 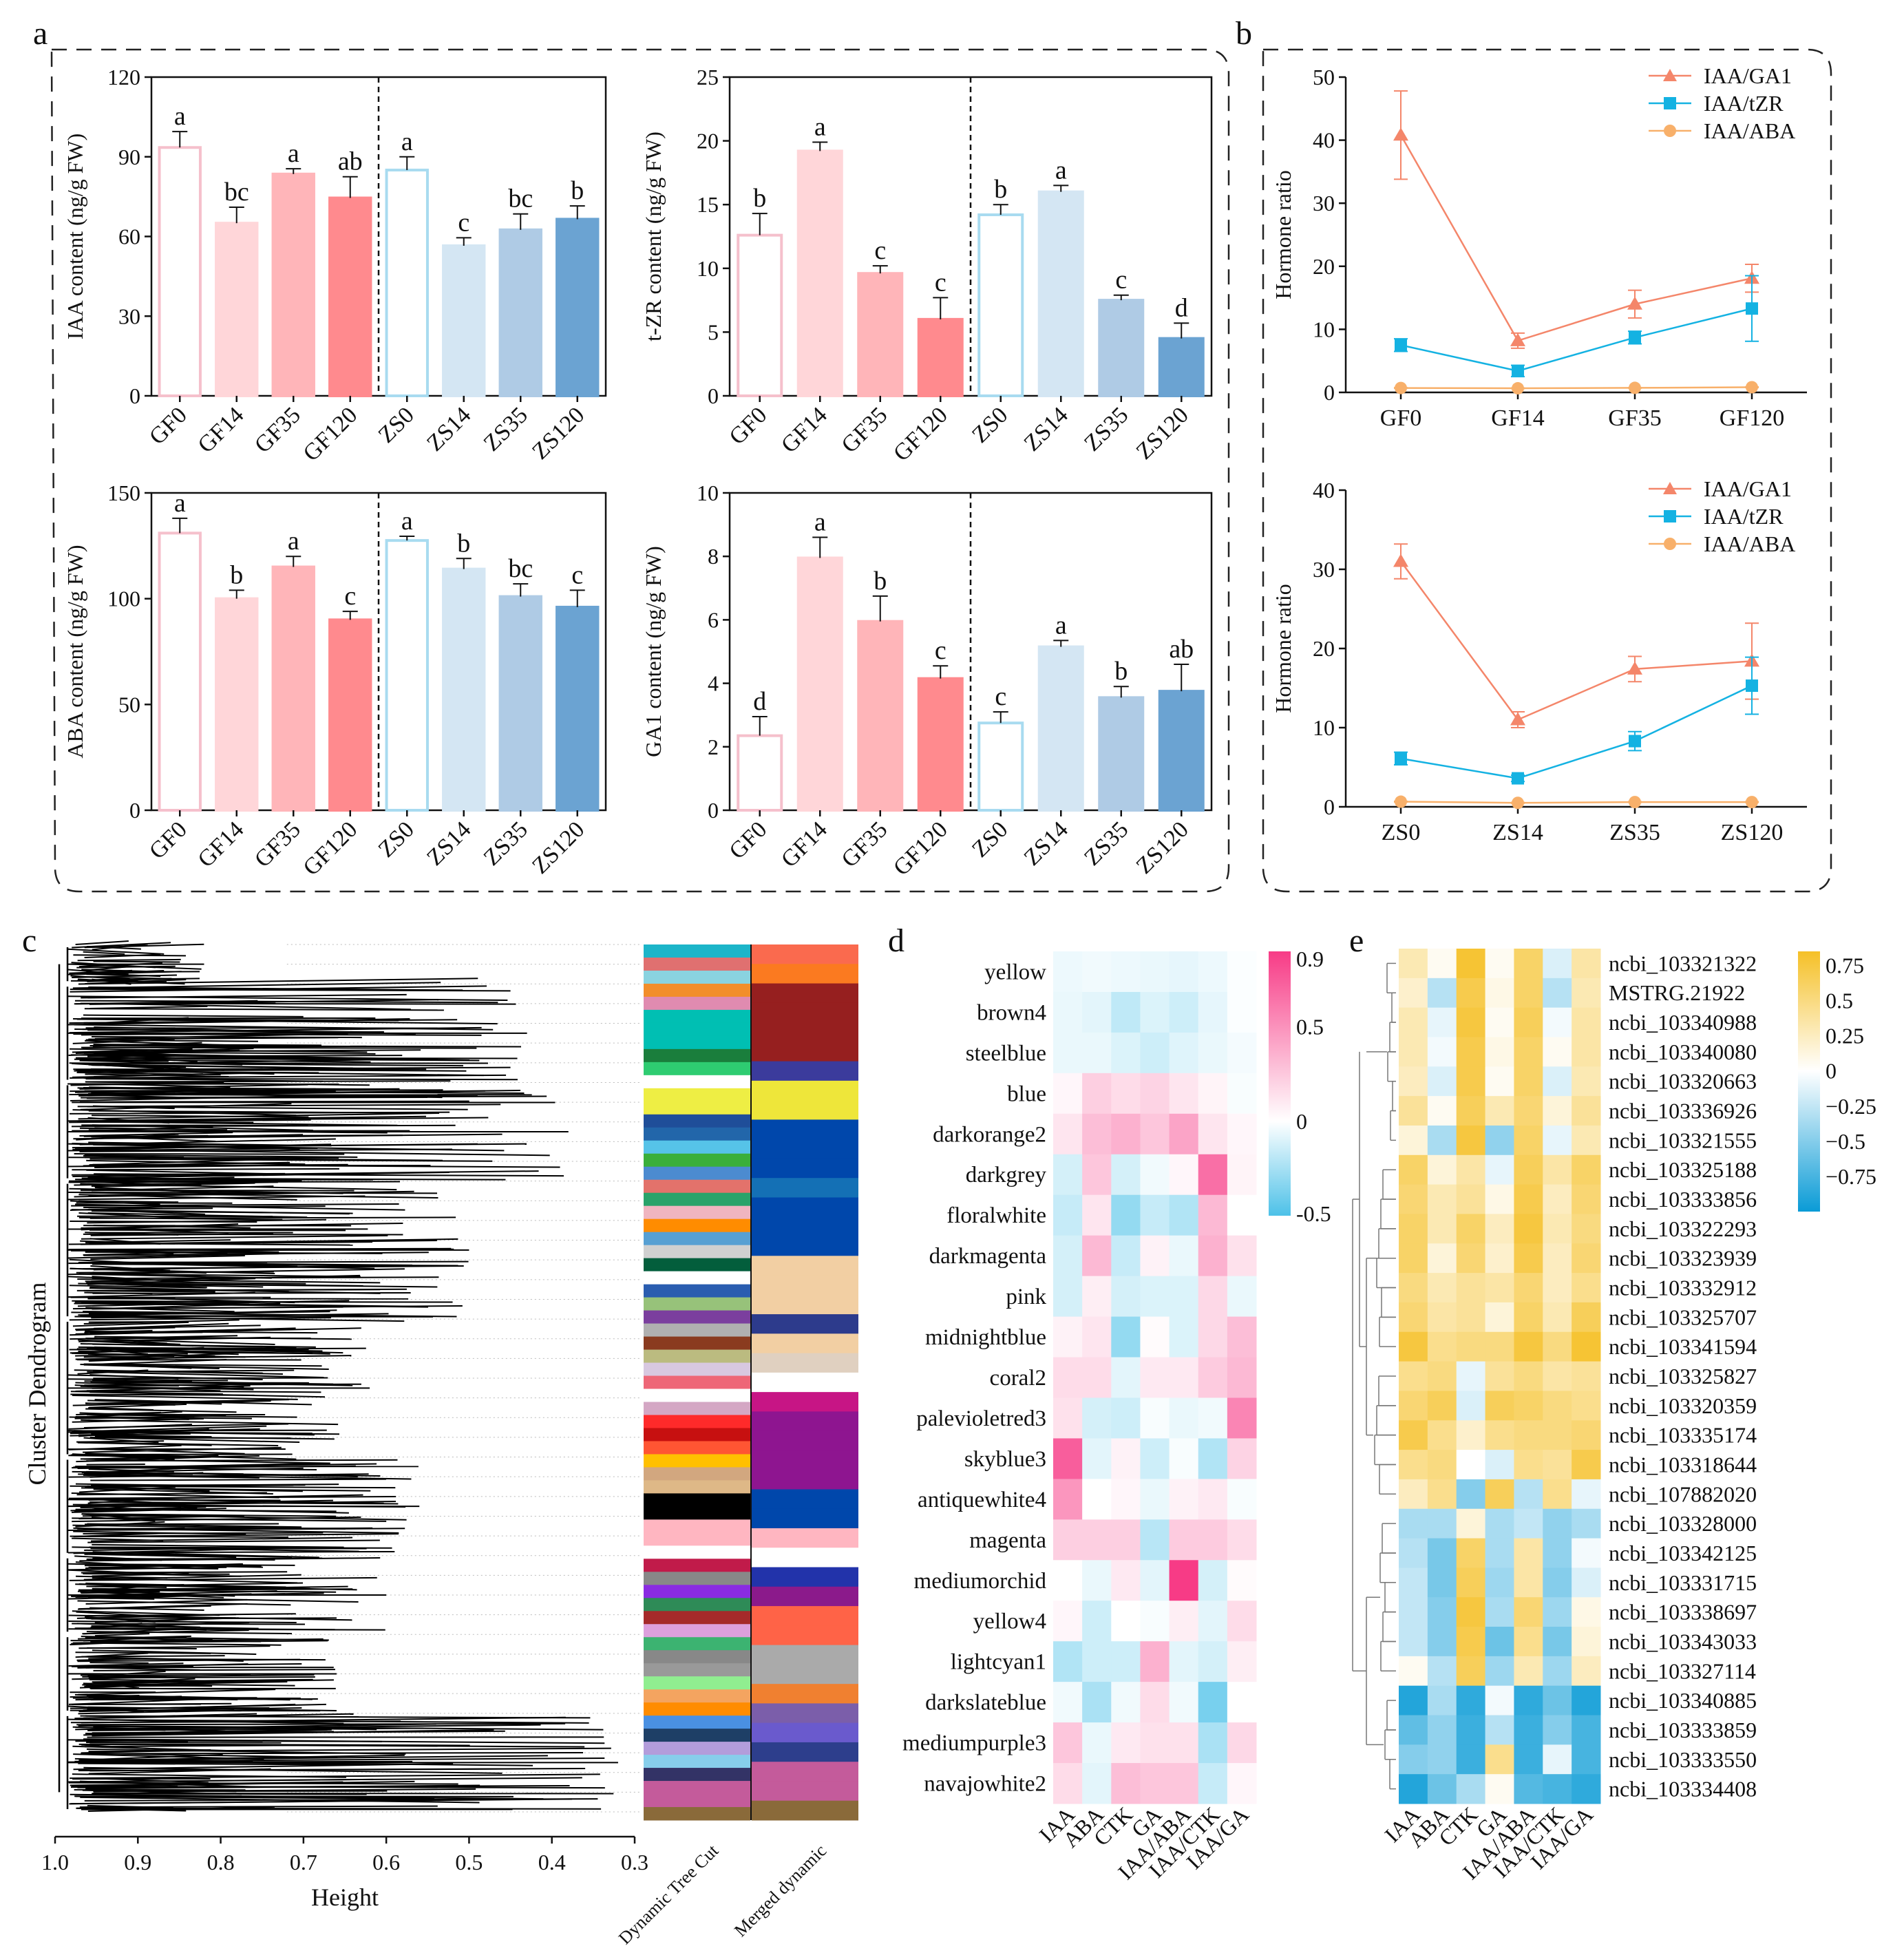 I want to click on significance-letter: bc, so click(x=520, y=568).